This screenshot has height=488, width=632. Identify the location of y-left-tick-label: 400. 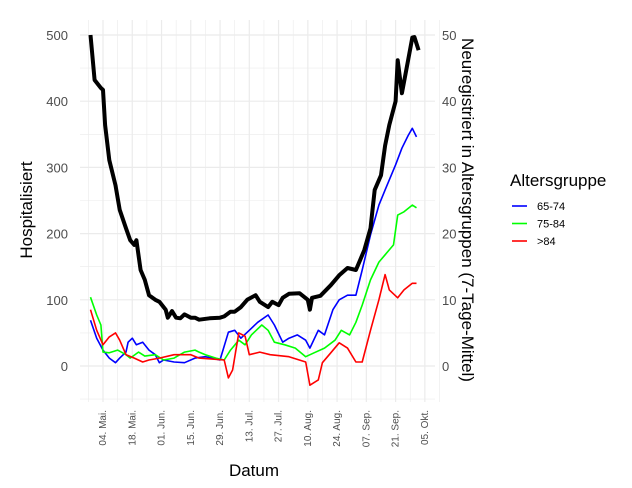
(57, 101).